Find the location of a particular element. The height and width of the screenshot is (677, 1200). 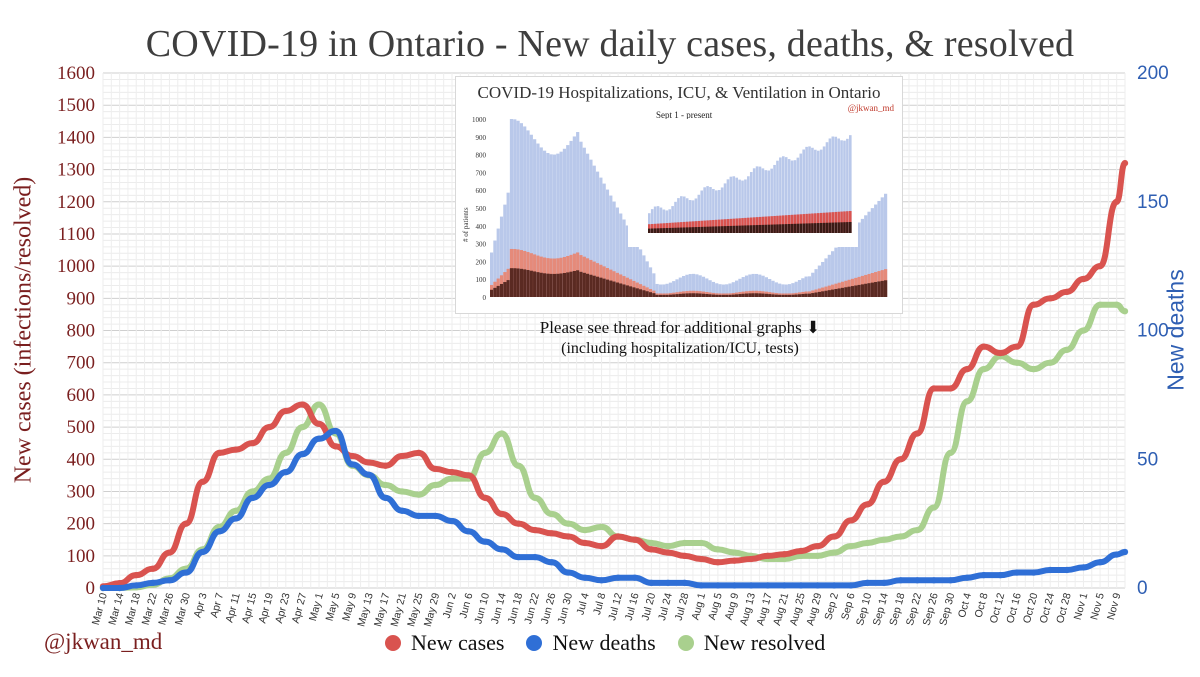

y-axis-right-label: New deaths is located at coordinates (1175, 330).